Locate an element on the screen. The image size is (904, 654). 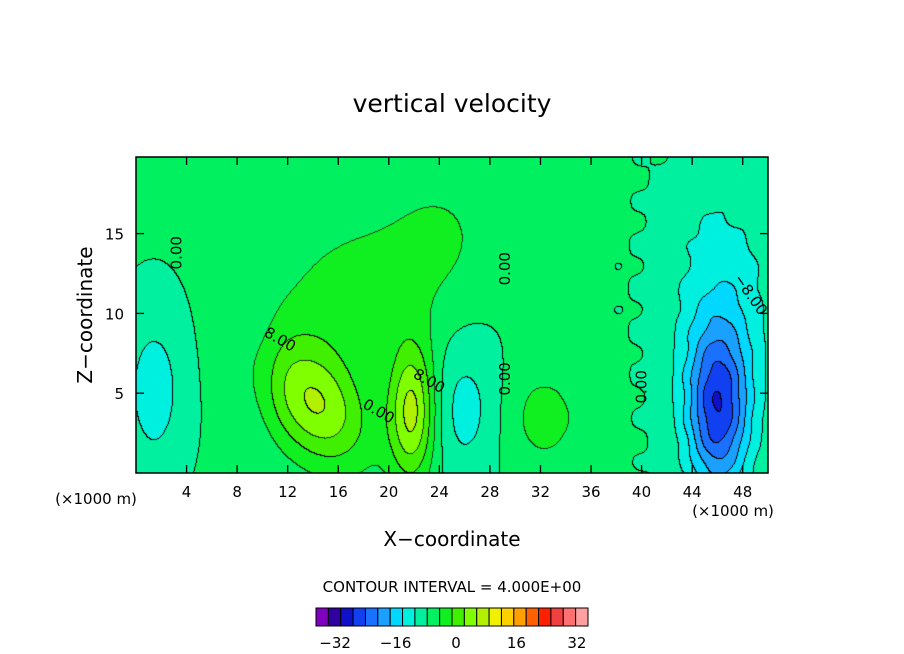
colorbar-tick-label: 32 is located at coordinates (576, 643).